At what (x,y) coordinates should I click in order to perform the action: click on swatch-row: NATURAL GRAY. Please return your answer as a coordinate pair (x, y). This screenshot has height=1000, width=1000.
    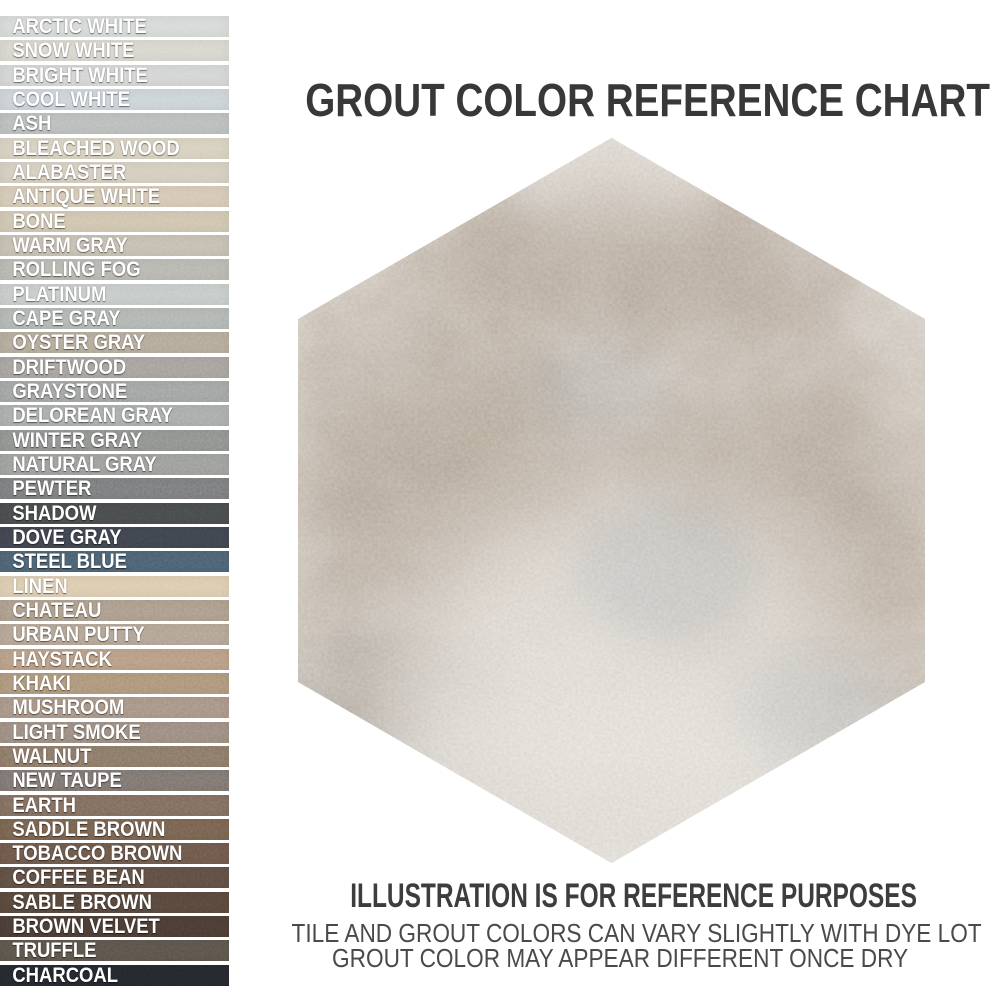
    Looking at the image, I should click on (114, 464).